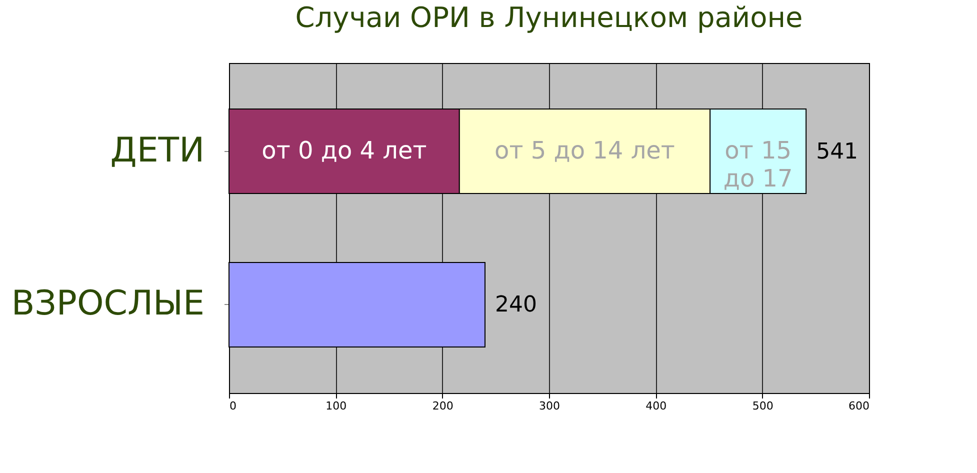 Image resolution: width=977 pixels, height=473 pixels. I want to click on x-tick-label: 600, so click(859, 406).